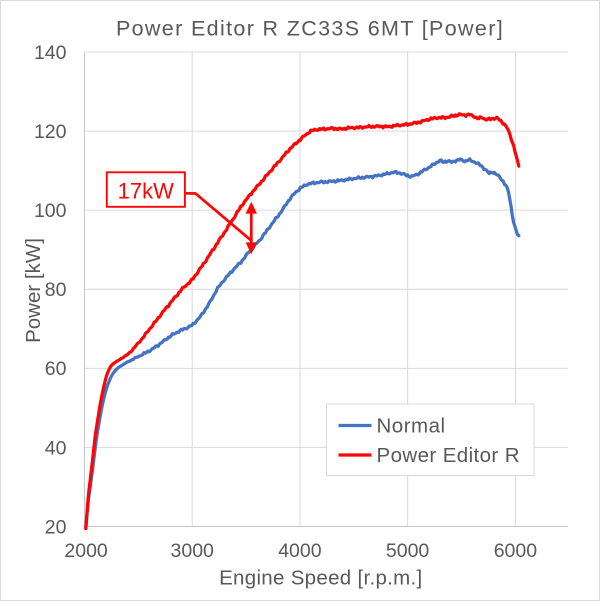 This screenshot has width=600, height=606. Describe the element at coordinates (320, 578) in the screenshot. I see `svg-text: Engine Speed [r.p.m.]` at that location.